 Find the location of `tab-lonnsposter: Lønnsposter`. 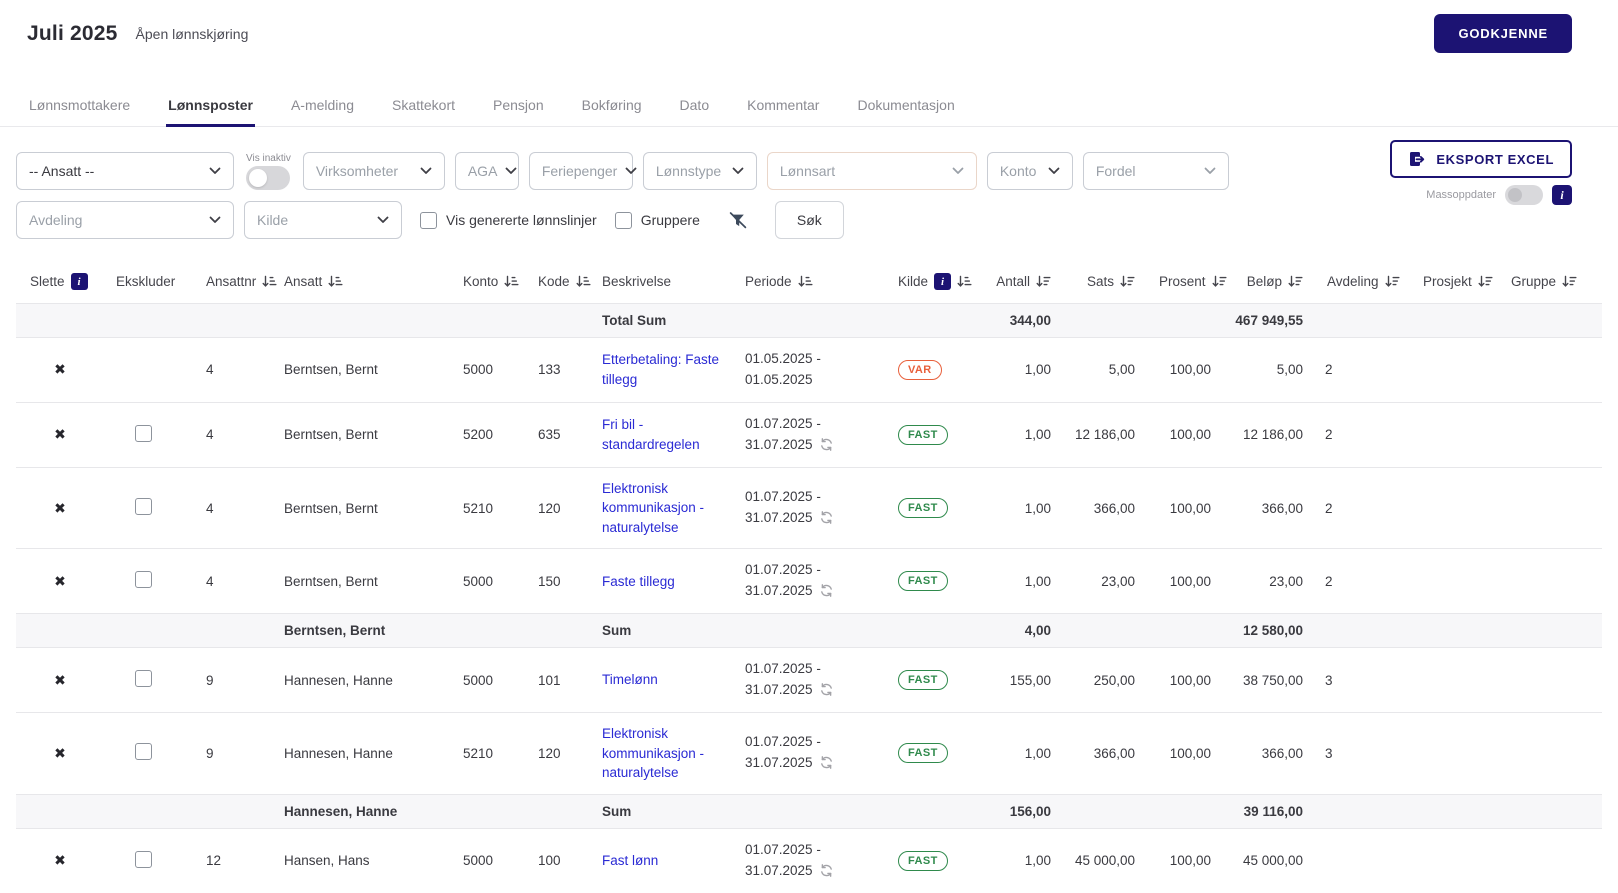

tab-lonnsposter: Lønnsposter is located at coordinates (210, 107).